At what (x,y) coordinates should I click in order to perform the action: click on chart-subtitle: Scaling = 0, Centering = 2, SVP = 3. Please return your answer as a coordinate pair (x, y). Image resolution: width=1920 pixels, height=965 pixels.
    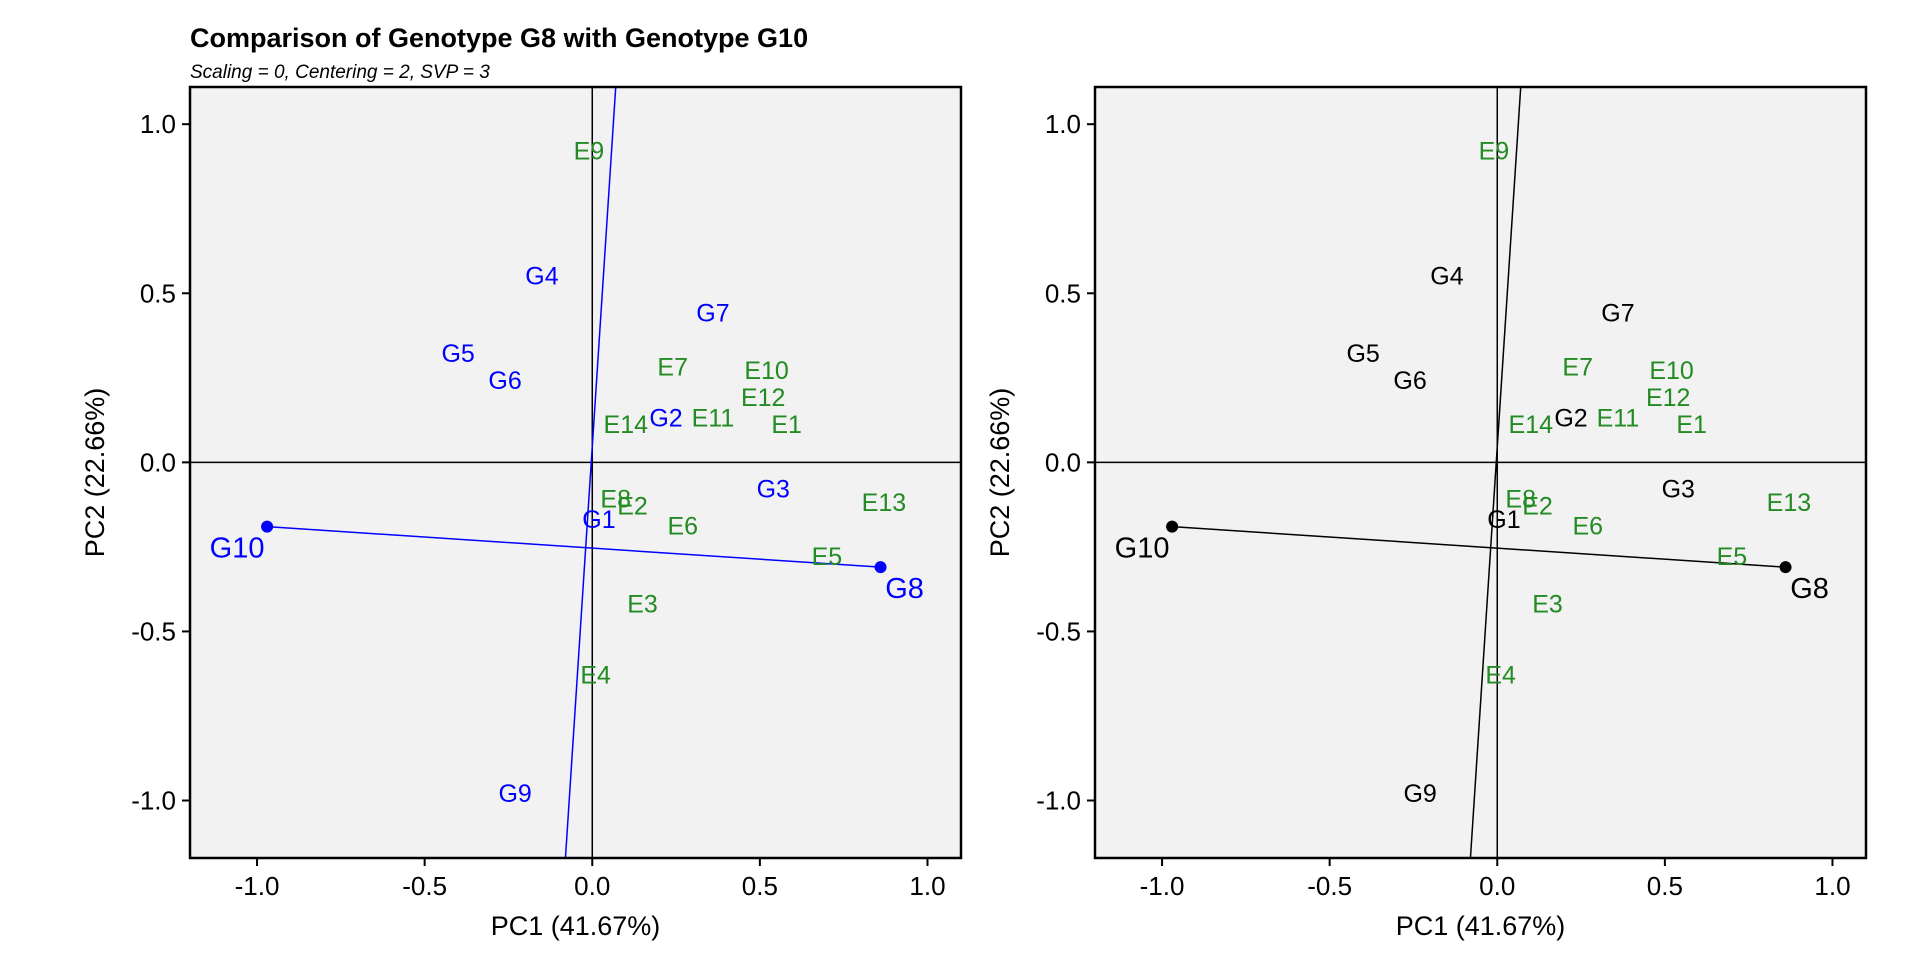
    Looking at the image, I should click on (340, 72).